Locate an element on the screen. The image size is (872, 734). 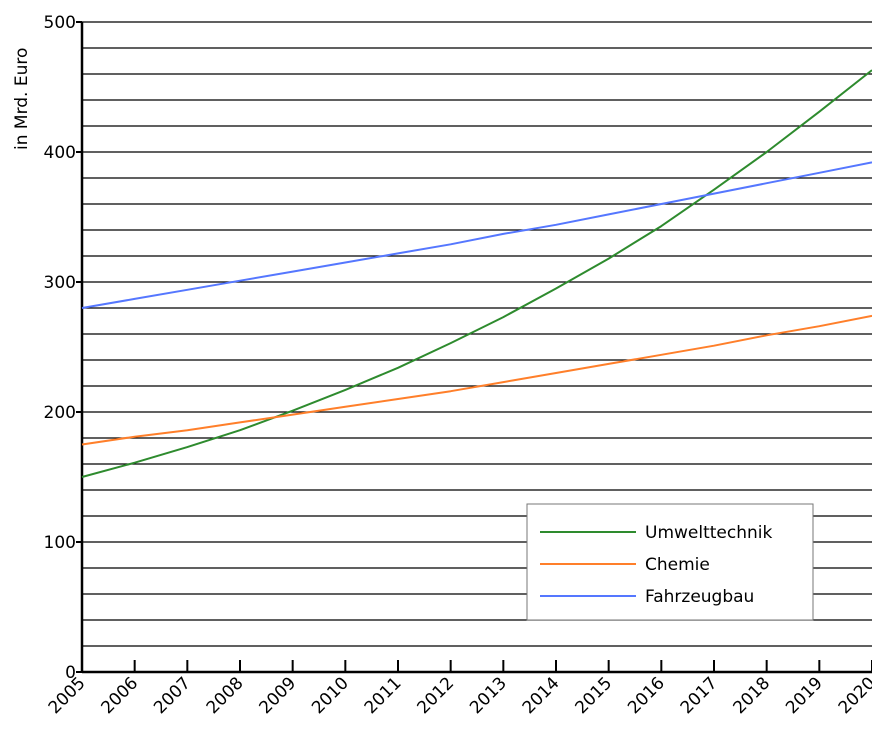
x-tick-label: 2012 is located at coordinates (435, 695).